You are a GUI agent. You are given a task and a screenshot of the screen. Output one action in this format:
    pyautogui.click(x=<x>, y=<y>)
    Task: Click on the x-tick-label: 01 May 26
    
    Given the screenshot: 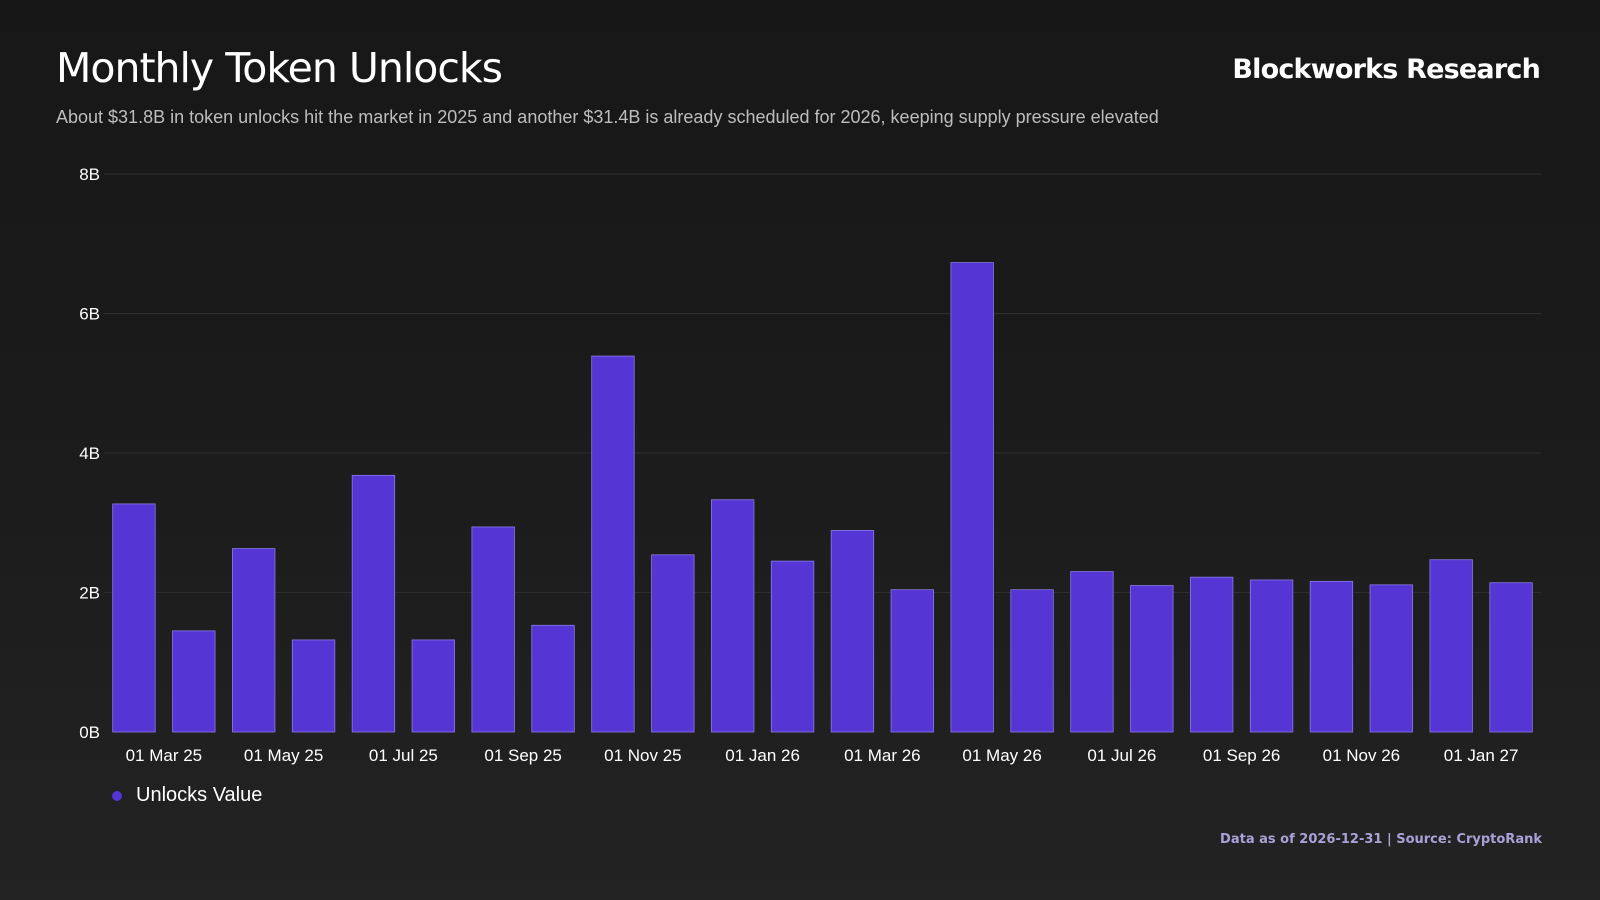 What is the action you would take?
    pyautogui.click(x=1001, y=755)
    